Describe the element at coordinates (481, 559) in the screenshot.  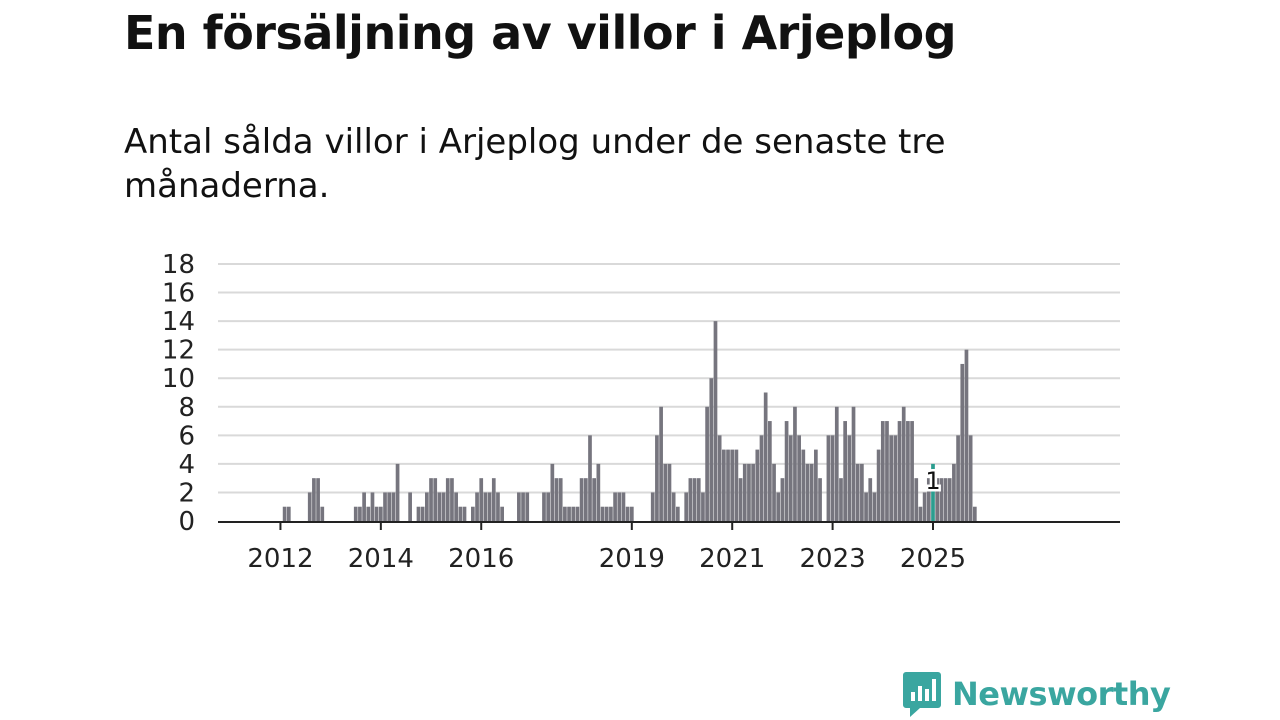
I see `x-tick-label: 2016` at that location.